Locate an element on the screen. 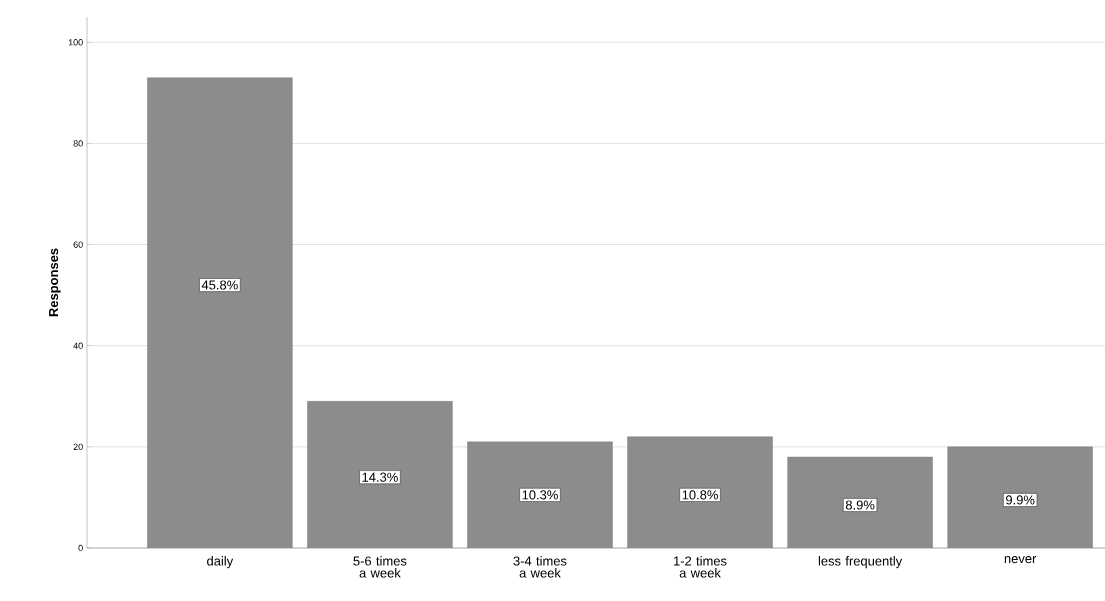  x-tick-label: daily is located at coordinates (220, 562).